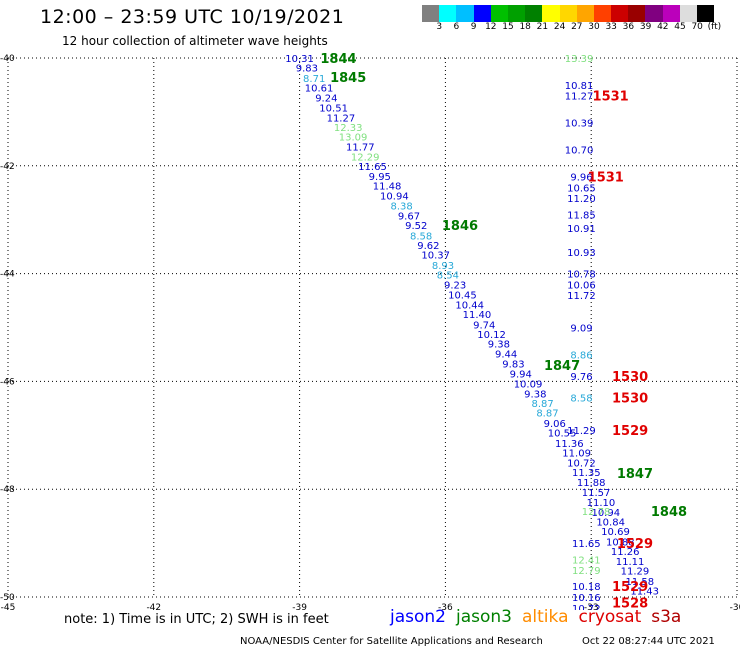  I want to click on colorbar-label: 42, so click(663, 27).